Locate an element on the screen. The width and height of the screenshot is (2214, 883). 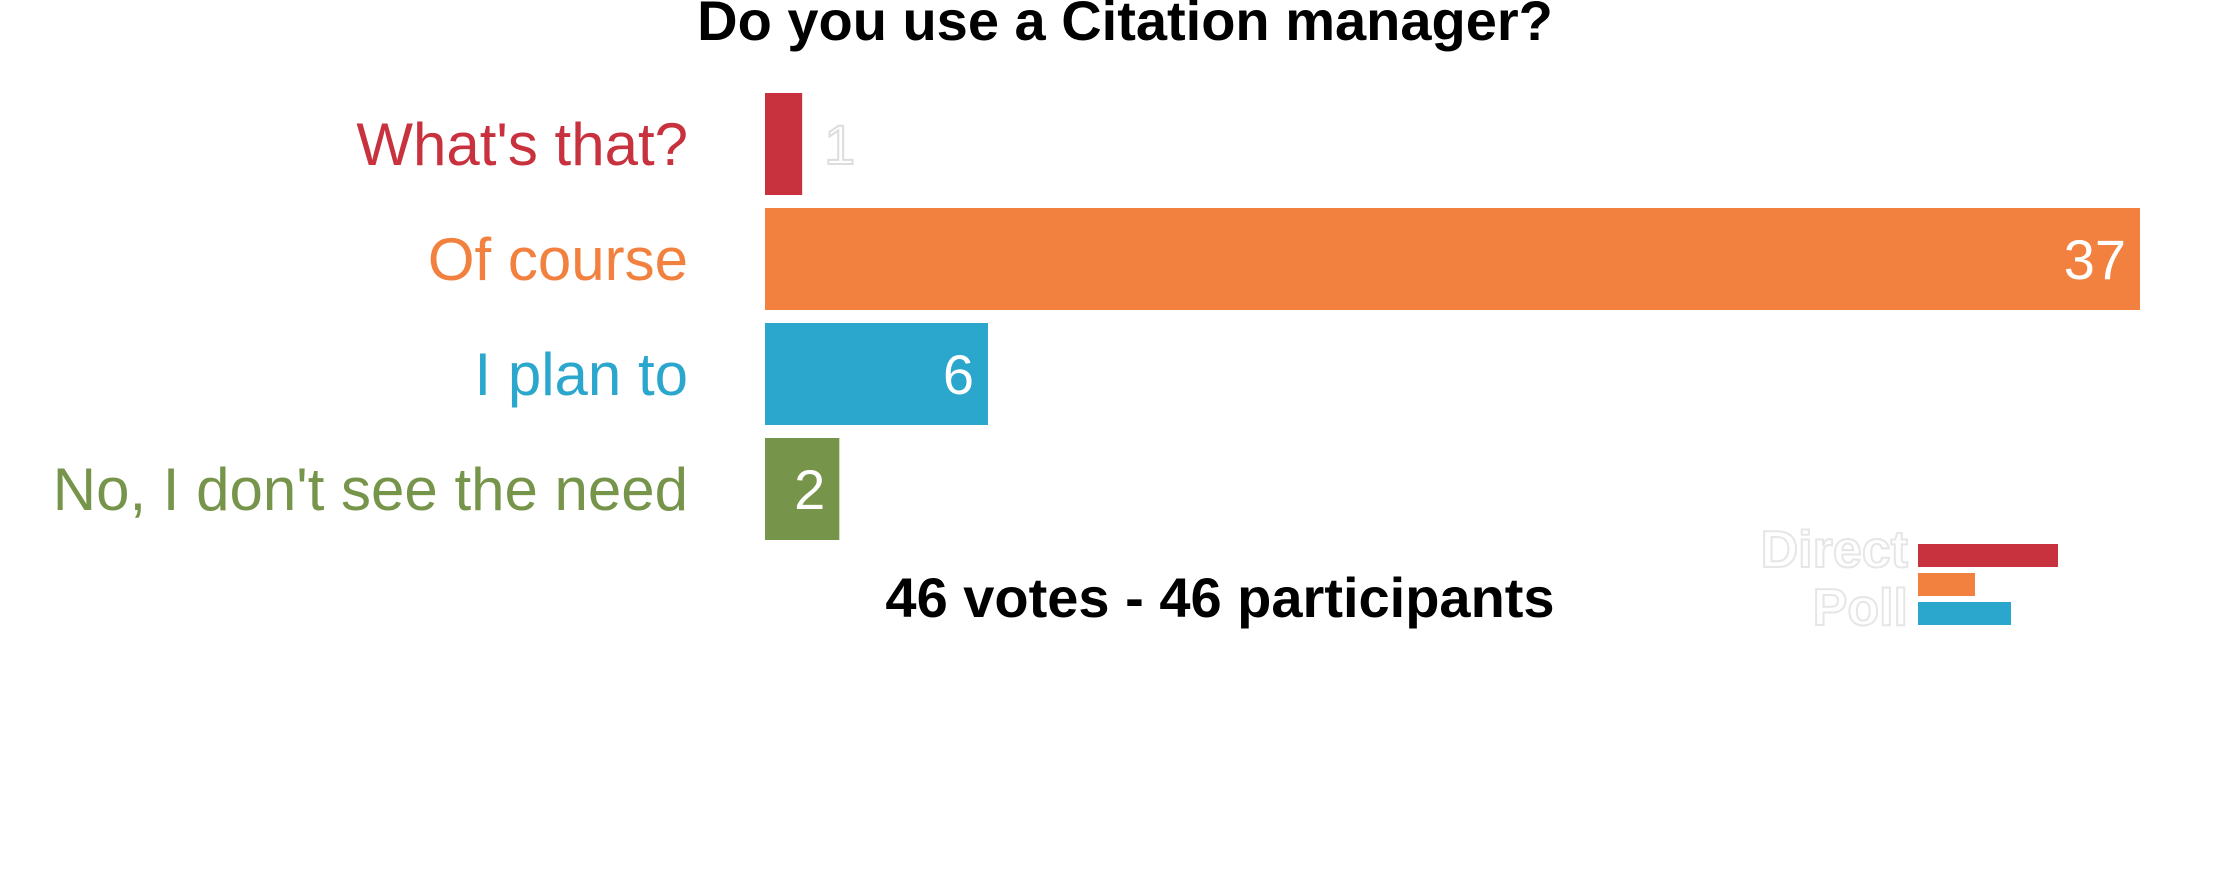
logo-text-direct: Direct is located at coordinates (1834, 550).